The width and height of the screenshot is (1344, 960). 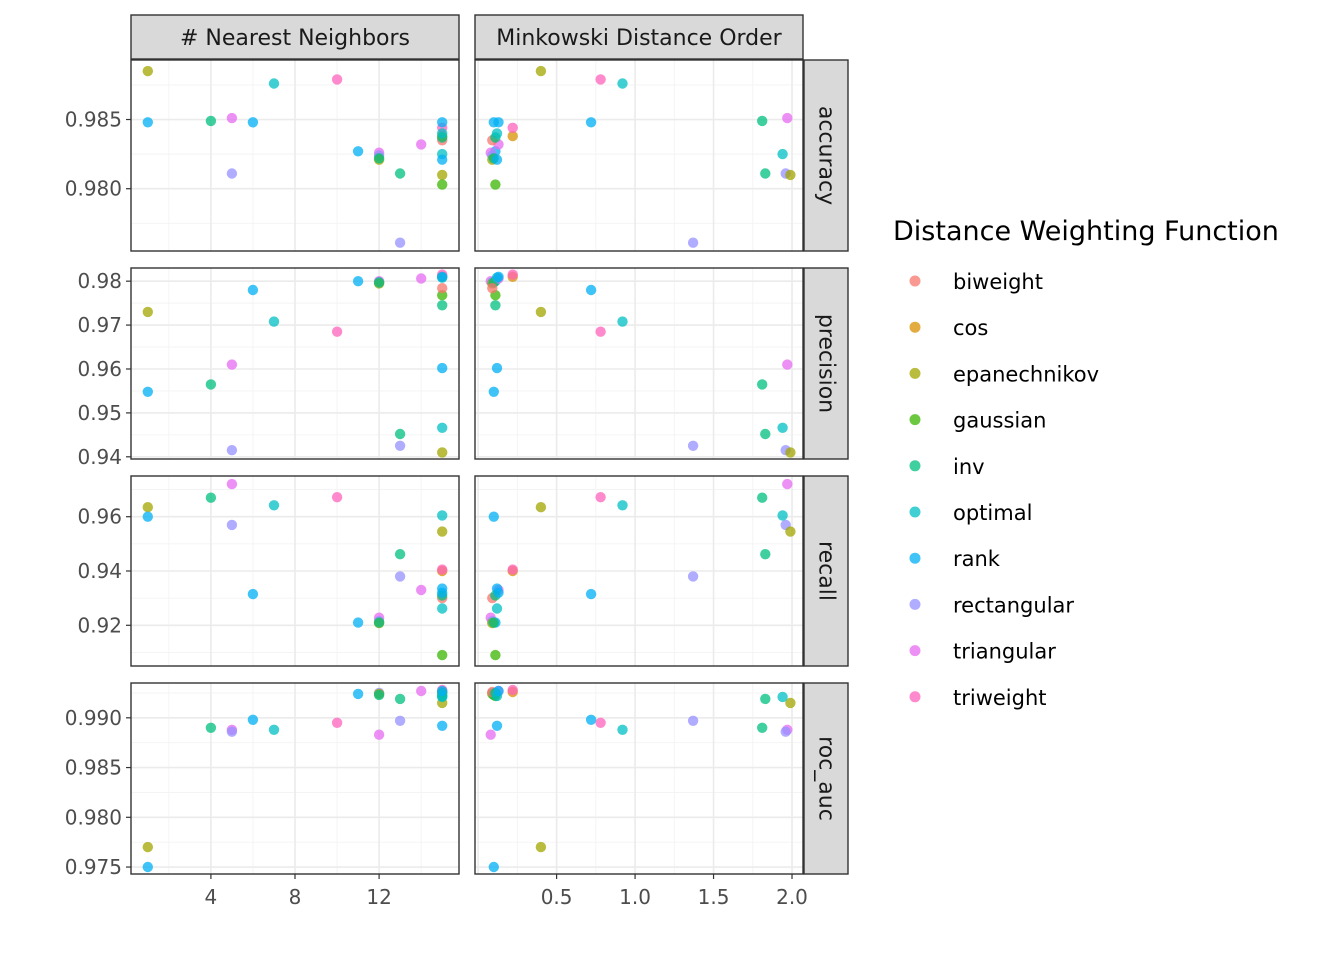 What do you see at coordinates (947, 467) in the screenshot?
I see `legend-item-inv: inv` at bounding box center [947, 467].